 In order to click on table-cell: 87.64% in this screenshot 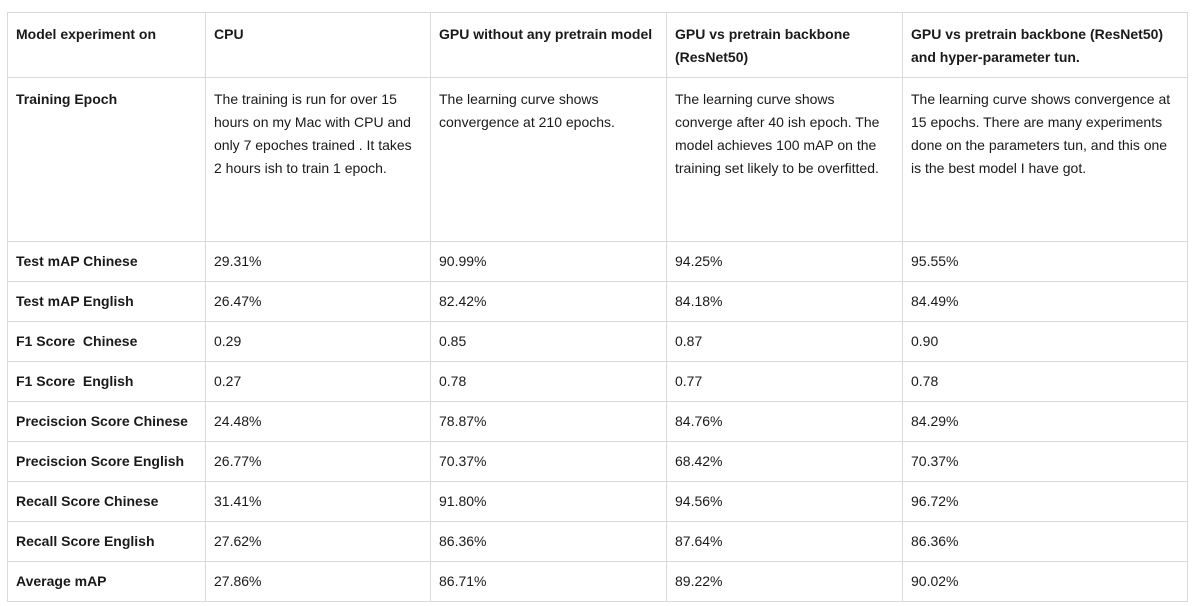, I will do `click(784, 541)`.